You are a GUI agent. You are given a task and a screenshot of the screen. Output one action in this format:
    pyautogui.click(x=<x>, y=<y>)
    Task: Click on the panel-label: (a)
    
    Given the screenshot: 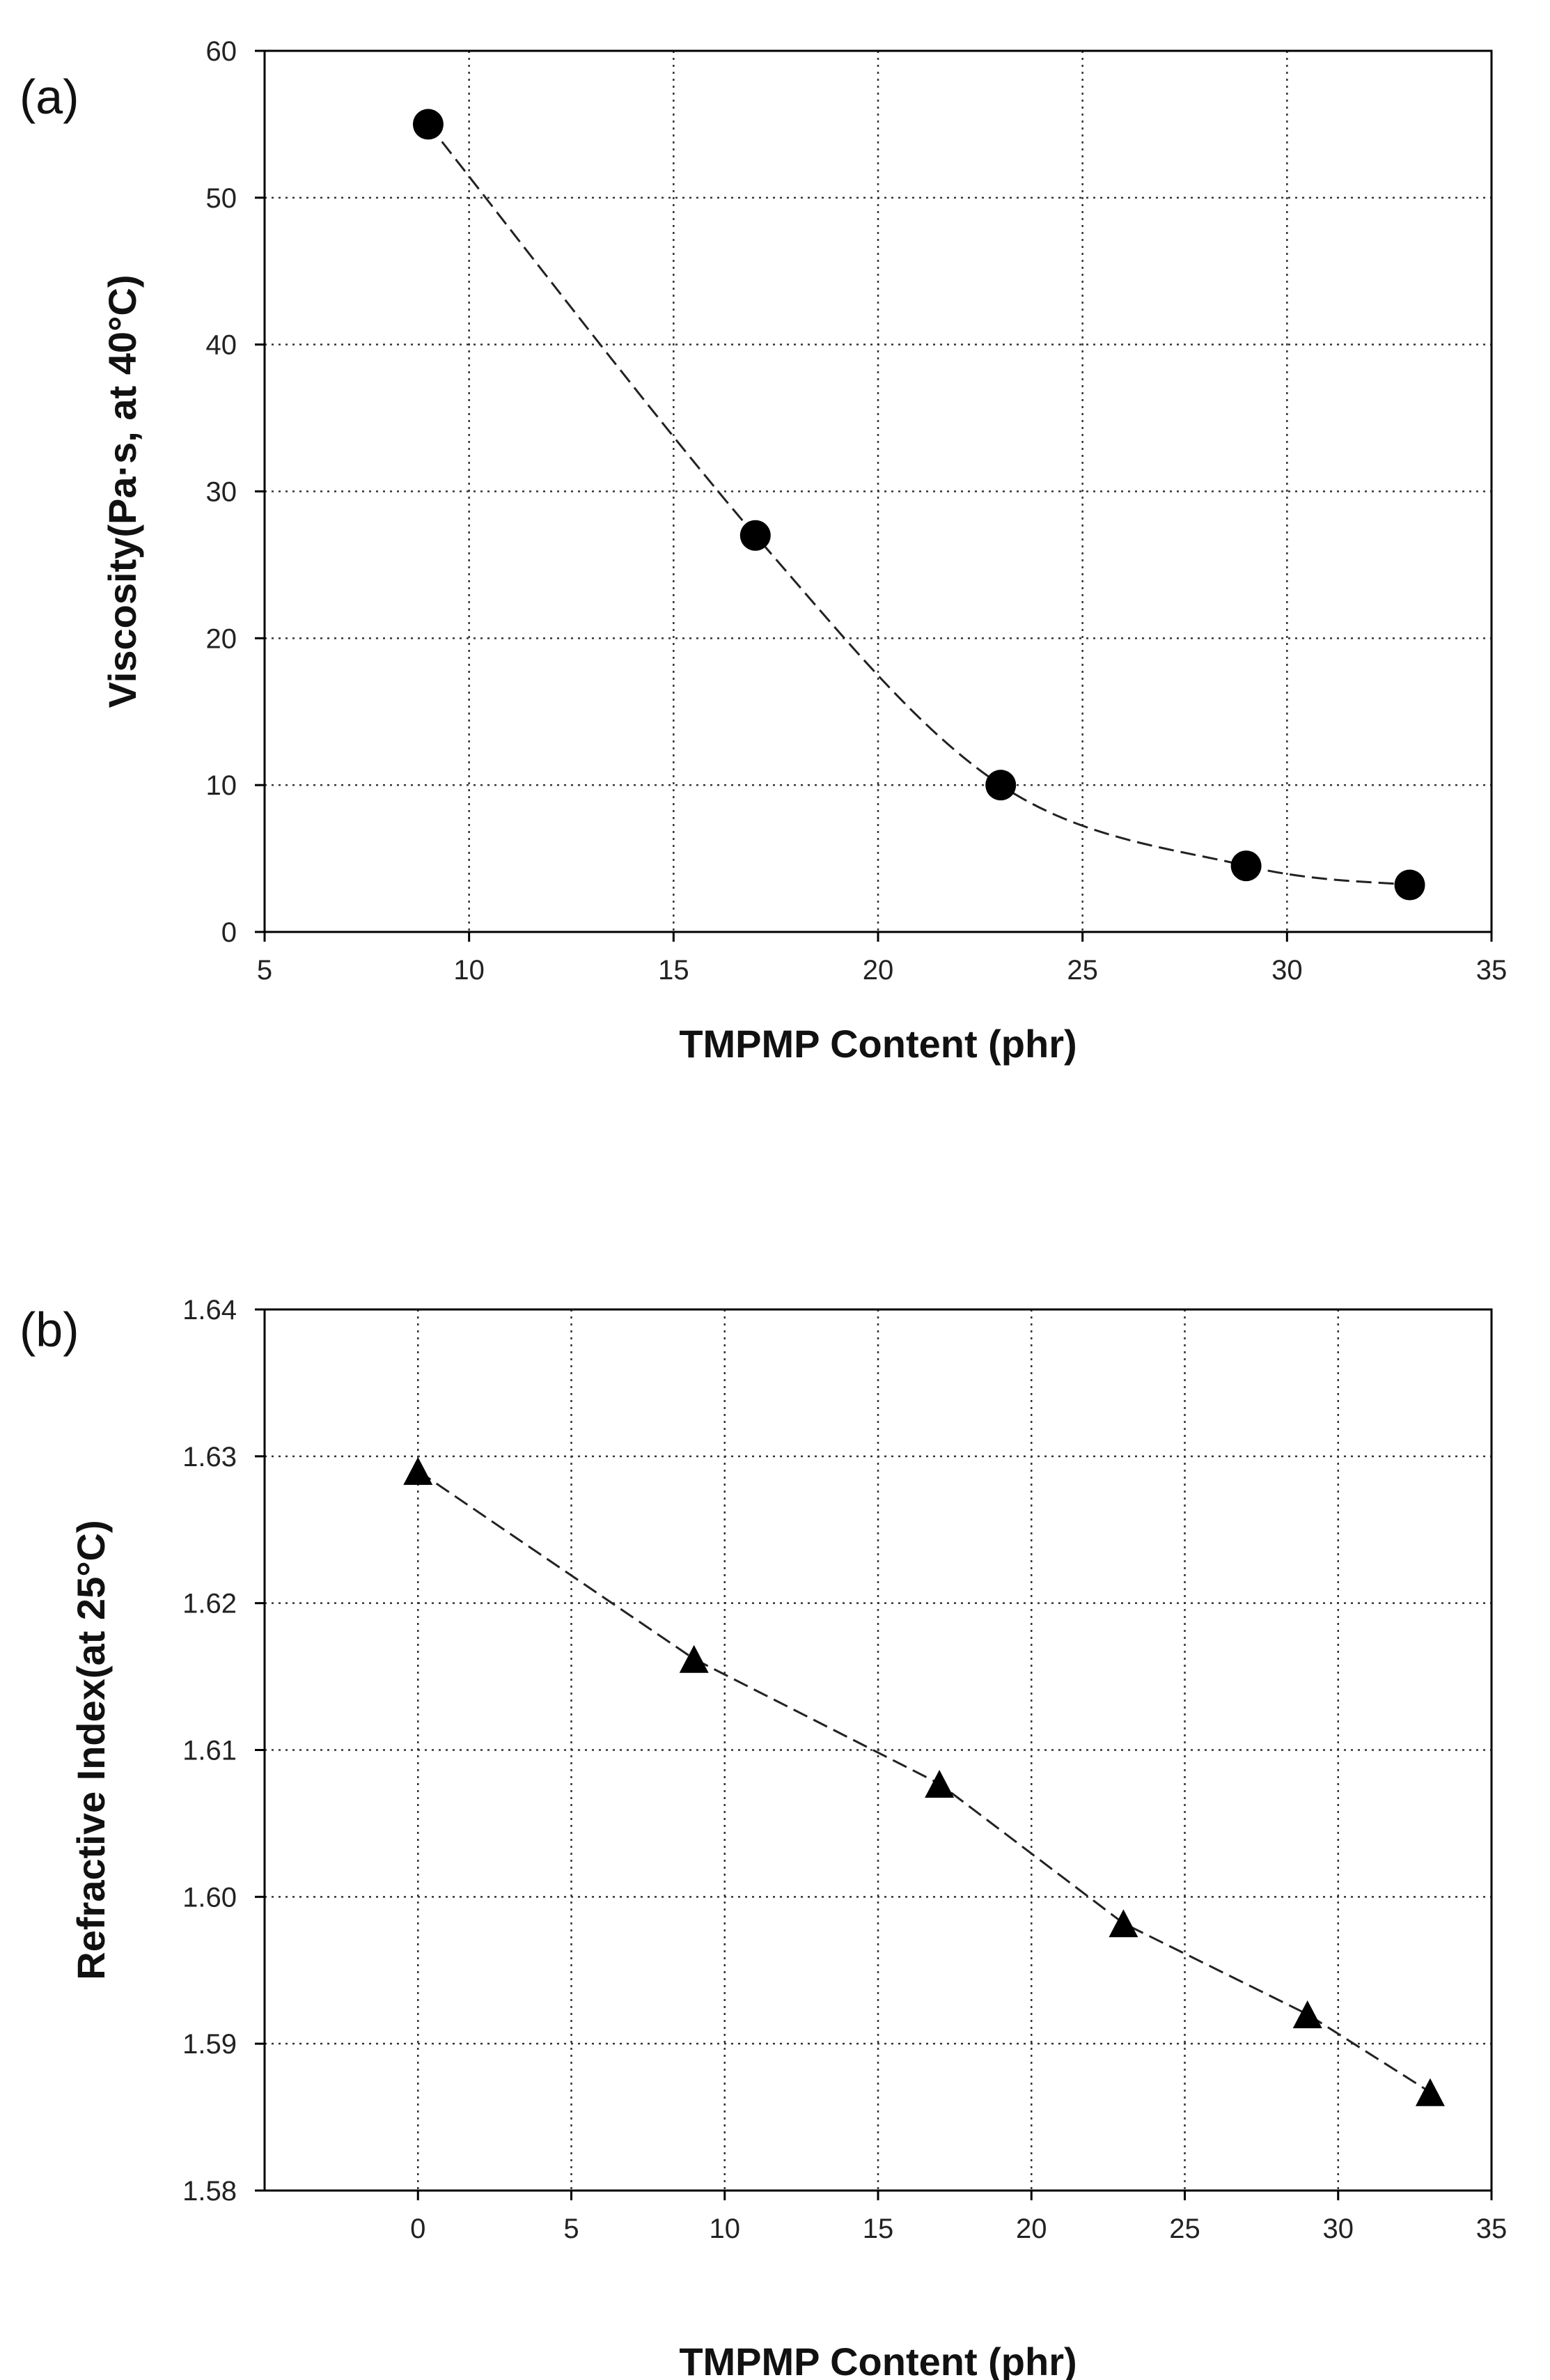 What is the action you would take?
    pyautogui.click(x=49, y=97)
    